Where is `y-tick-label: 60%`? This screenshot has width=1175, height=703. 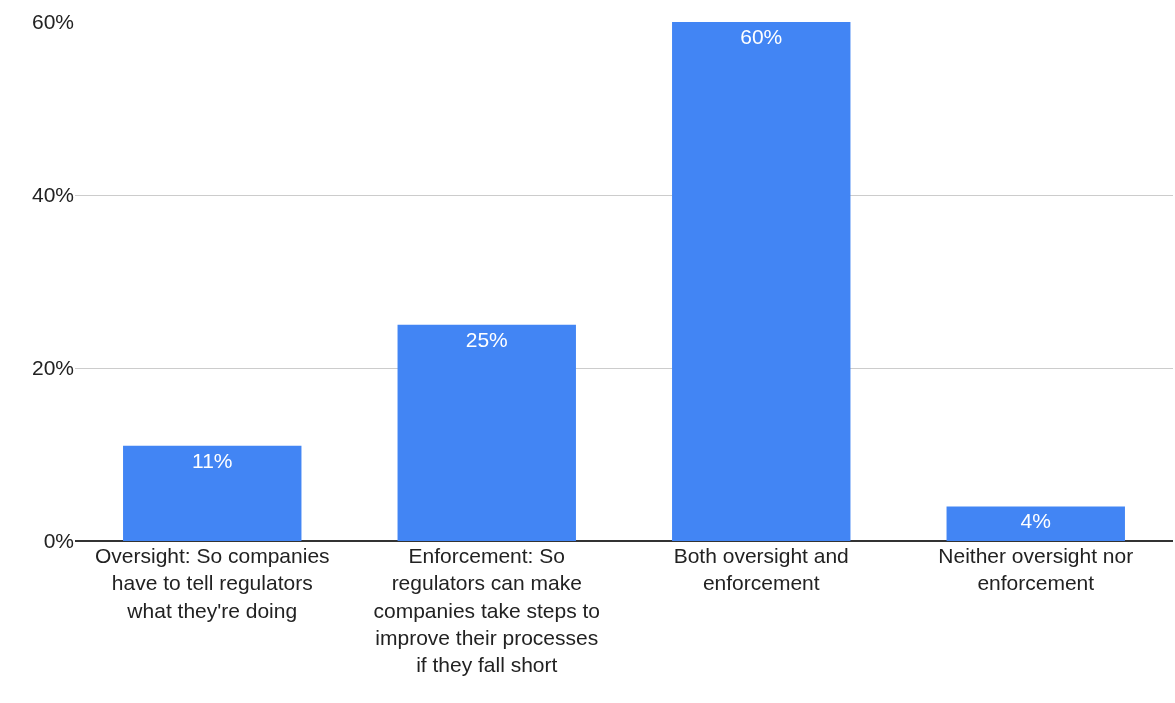
y-tick-label: 60% is located at coordinates (52, 22).